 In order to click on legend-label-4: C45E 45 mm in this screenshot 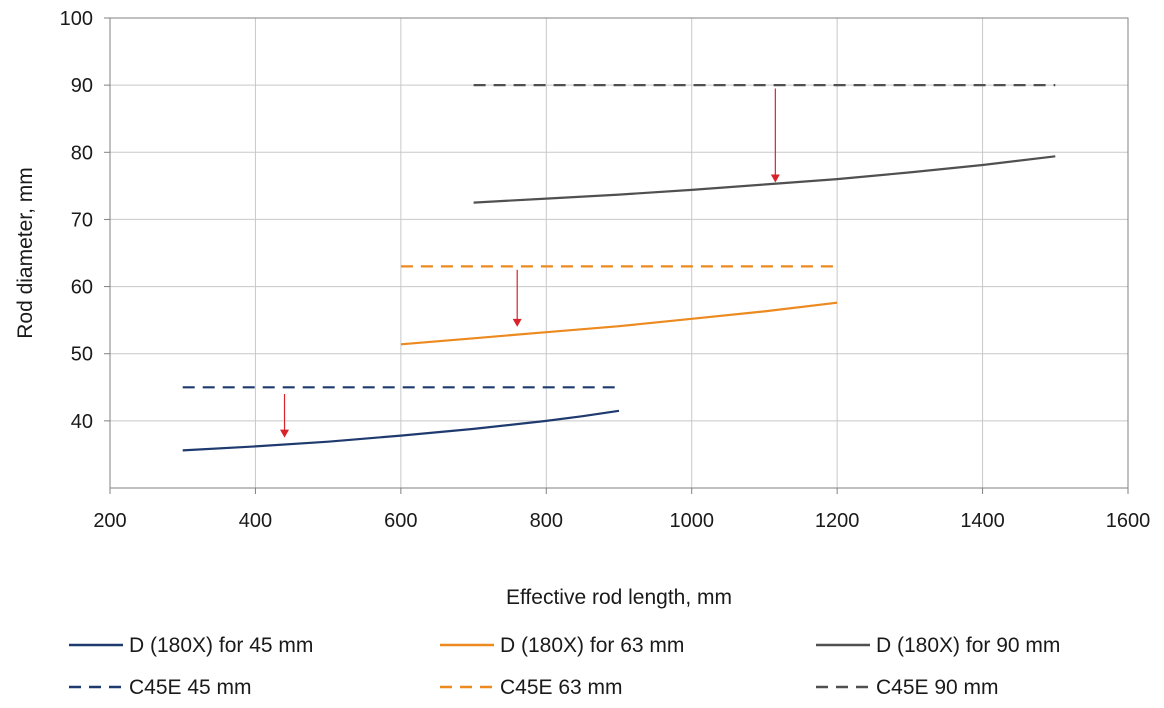, I will do `click(190, 687)`.